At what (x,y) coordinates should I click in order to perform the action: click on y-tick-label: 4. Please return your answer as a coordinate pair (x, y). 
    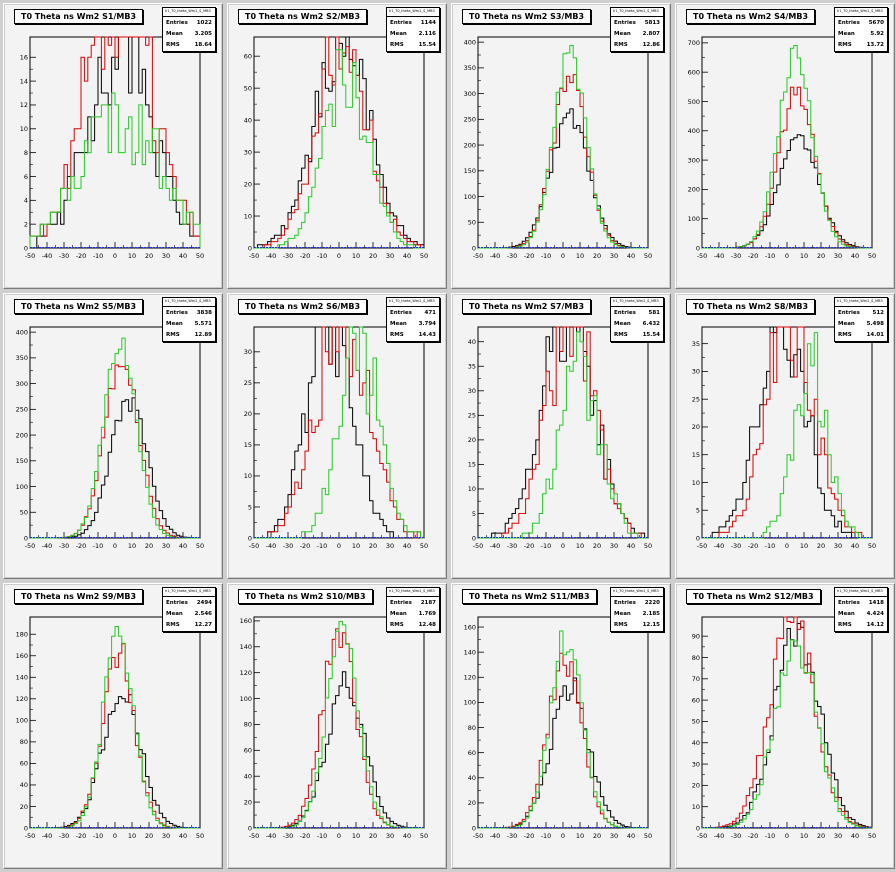
    Looking at the image, I should click on (26, 201).